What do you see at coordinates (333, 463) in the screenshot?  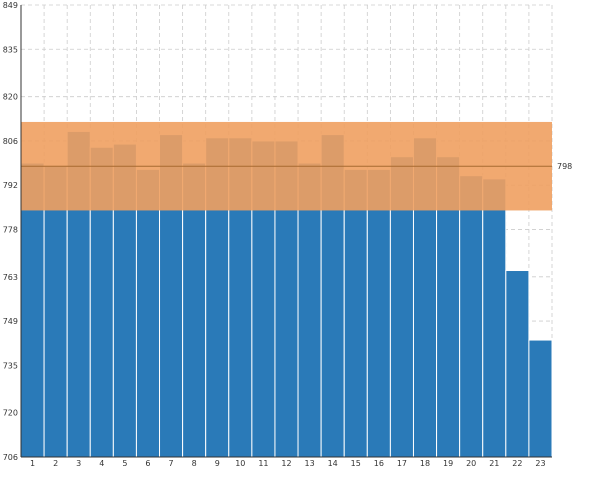 I see `x-tick-label: 14` at bounding box center [333, 463].